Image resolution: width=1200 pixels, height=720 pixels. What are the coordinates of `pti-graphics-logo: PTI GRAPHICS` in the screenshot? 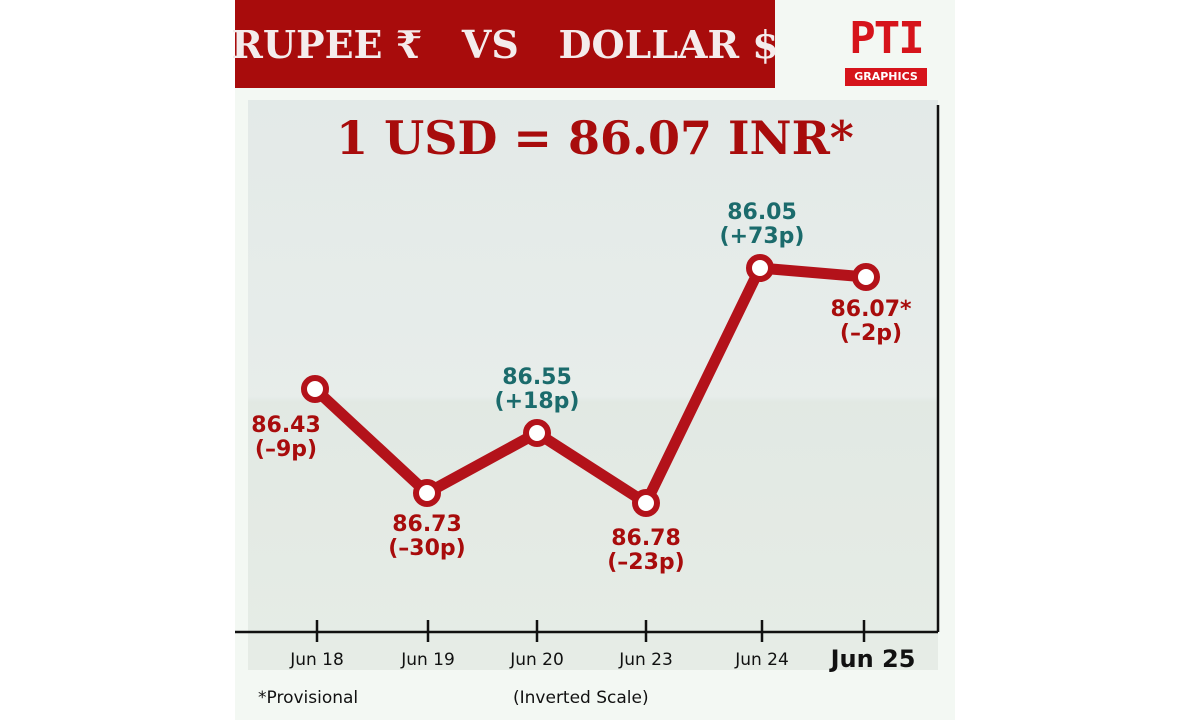 It's located at (886, 51).